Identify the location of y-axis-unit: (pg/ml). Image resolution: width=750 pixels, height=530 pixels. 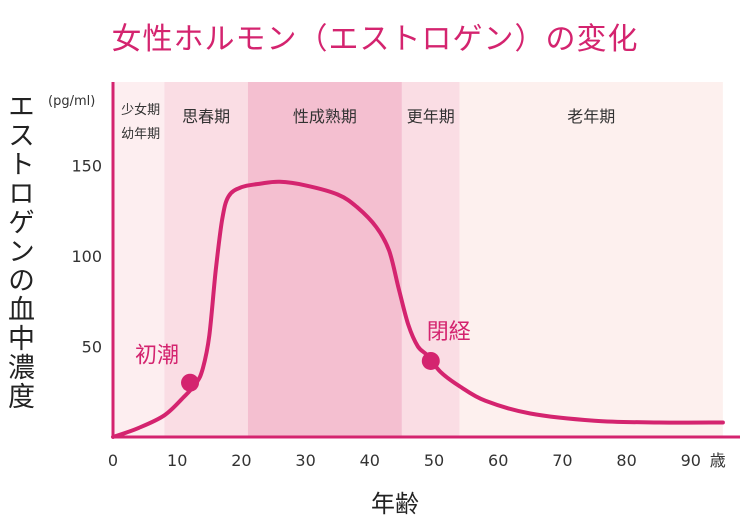
(72, 101).